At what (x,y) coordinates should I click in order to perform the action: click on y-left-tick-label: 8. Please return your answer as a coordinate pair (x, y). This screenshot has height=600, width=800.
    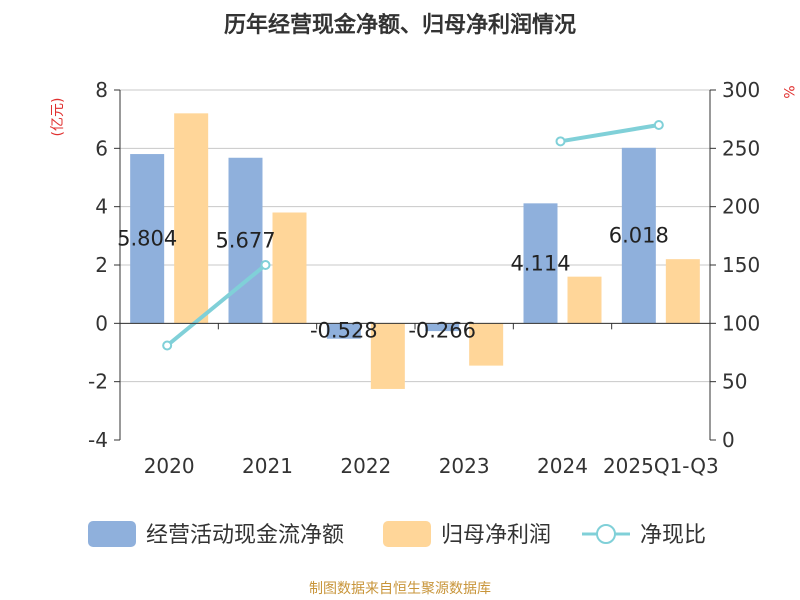
    Looking at the image, I should click on (101, 90).